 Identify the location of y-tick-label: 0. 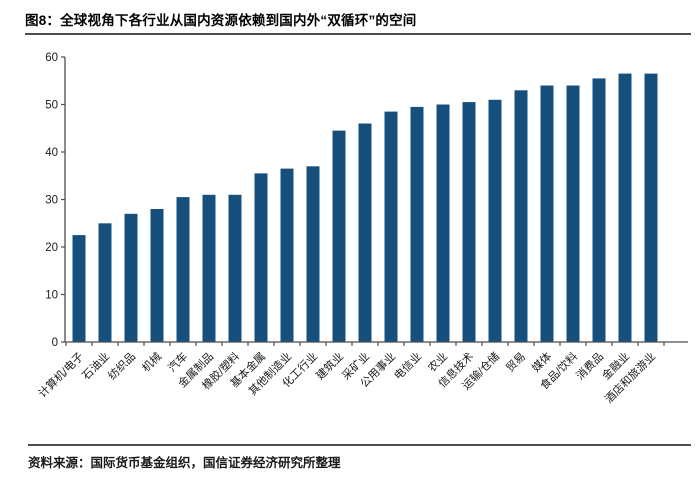
(55, 343).